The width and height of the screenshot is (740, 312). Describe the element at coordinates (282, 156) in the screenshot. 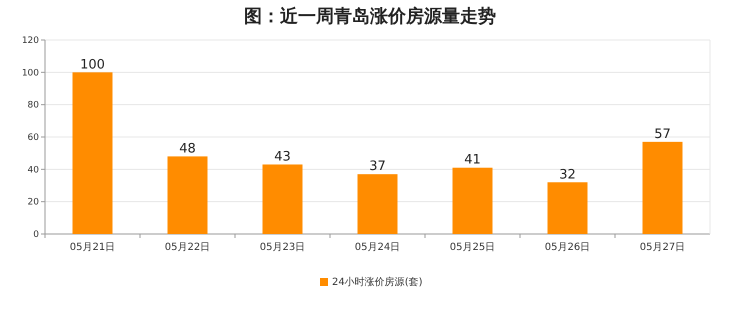

I see `data-label: 43` at that location.